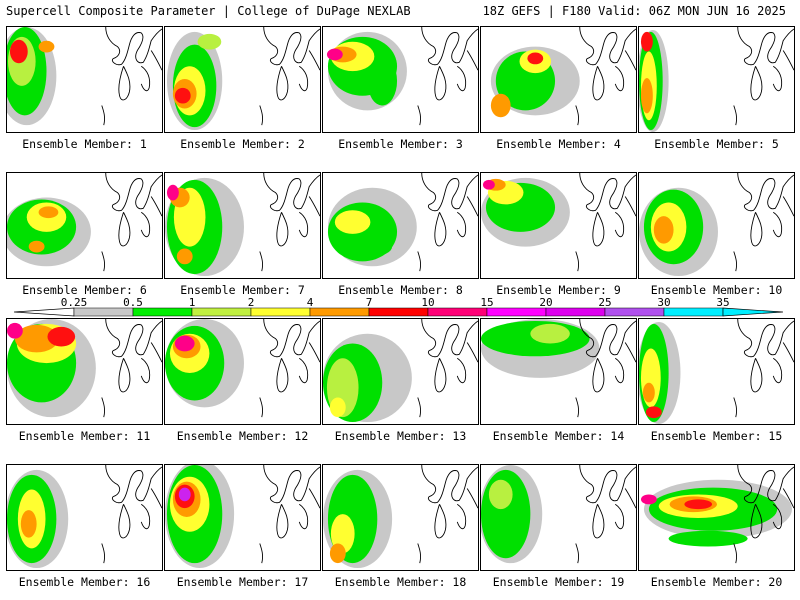 This screenshot has width=800, height=600. Describe the element at coordinates (84, 290) in the screenshot. I see `member-caption-6: Ensemble Member: 6` at that location.